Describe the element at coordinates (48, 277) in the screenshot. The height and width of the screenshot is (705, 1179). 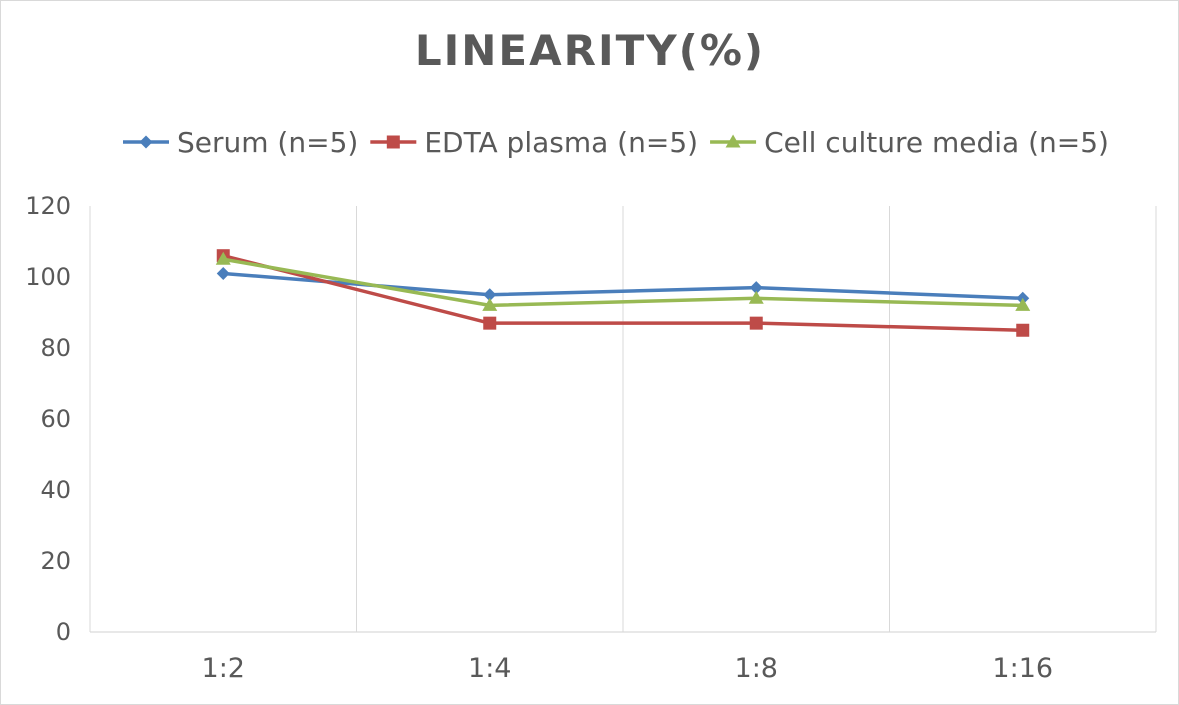
I see `y-tick-label: 100` at that location.